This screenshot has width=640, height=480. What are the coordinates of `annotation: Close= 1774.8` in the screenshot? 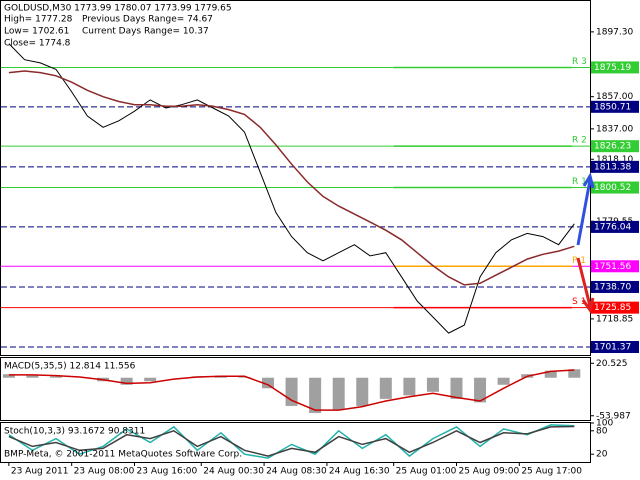 It's located at (37, 44).